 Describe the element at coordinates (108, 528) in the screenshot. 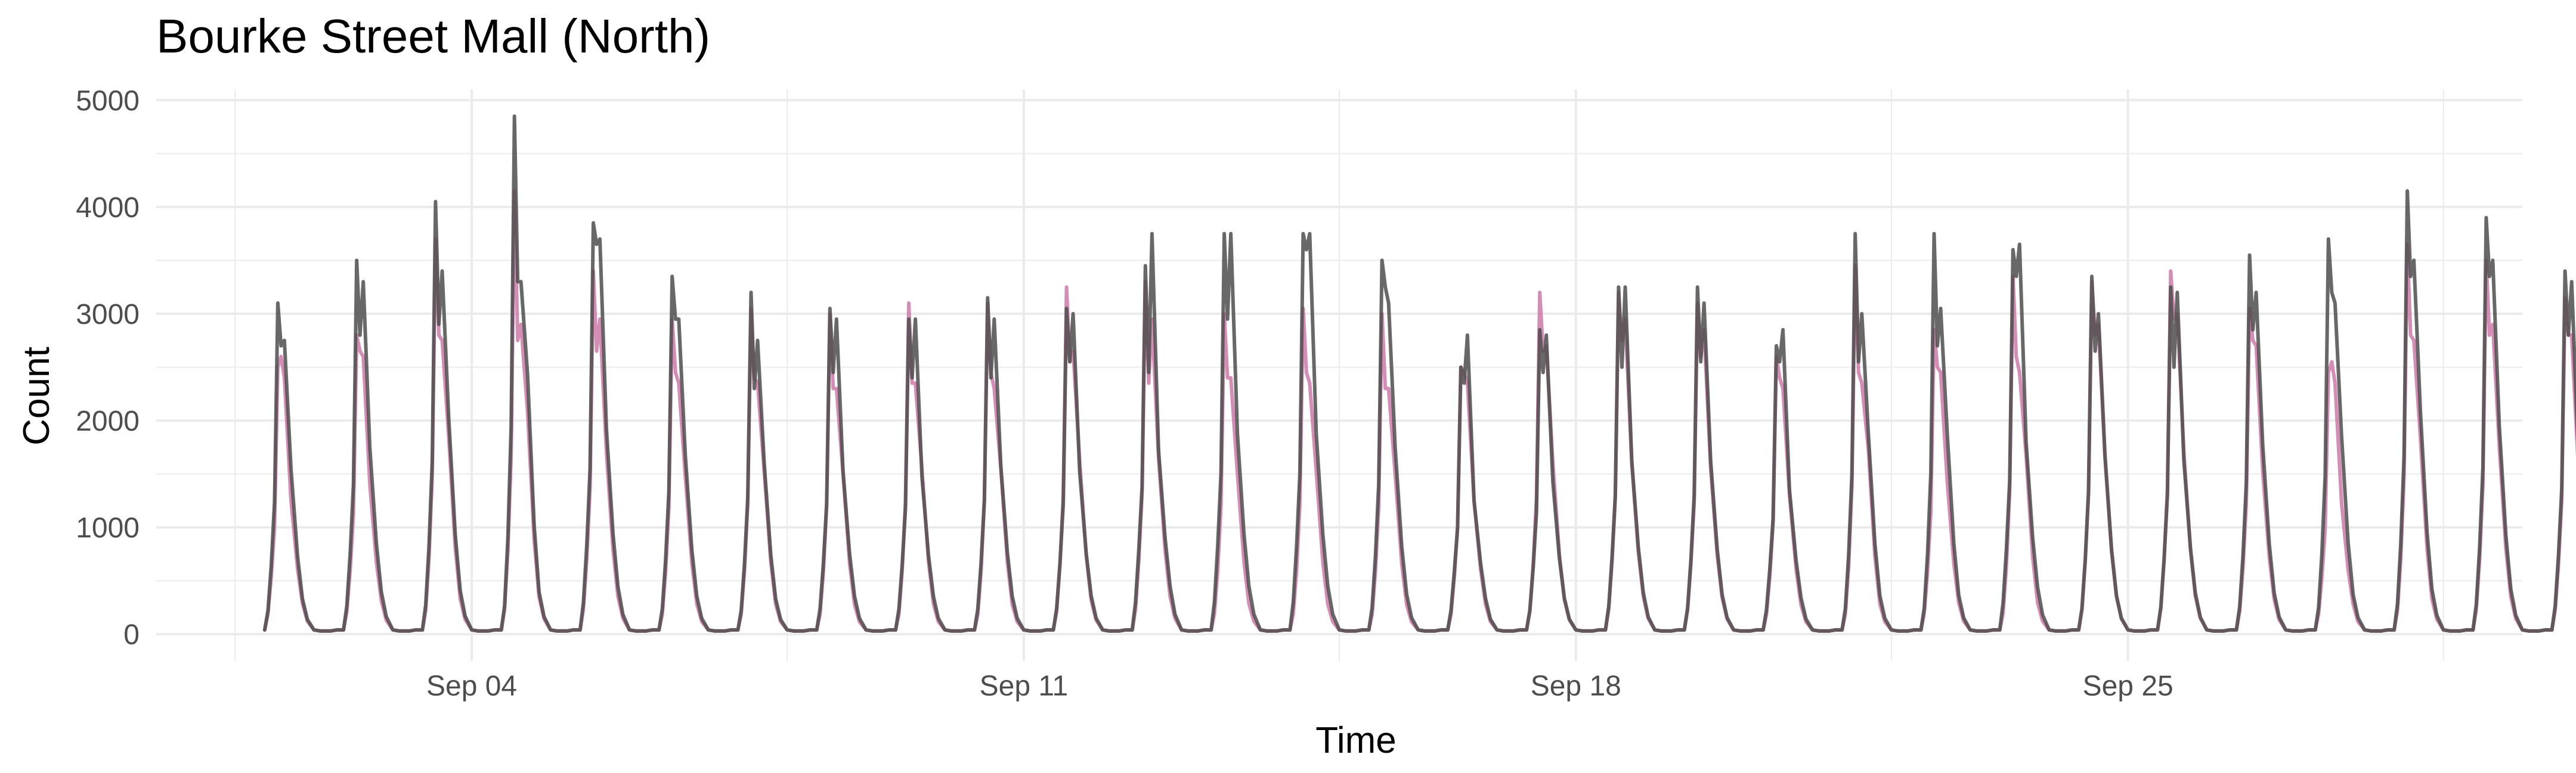

I see `y-tick-label: 1000` at that location.